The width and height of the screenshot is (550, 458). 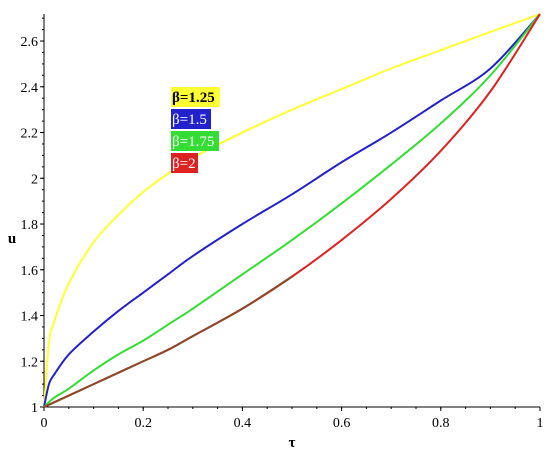 What do you see at coordinates (30, 88) in the screenshot?
I see `y-tick-label: 2.4` at bounding box center [30, 88].